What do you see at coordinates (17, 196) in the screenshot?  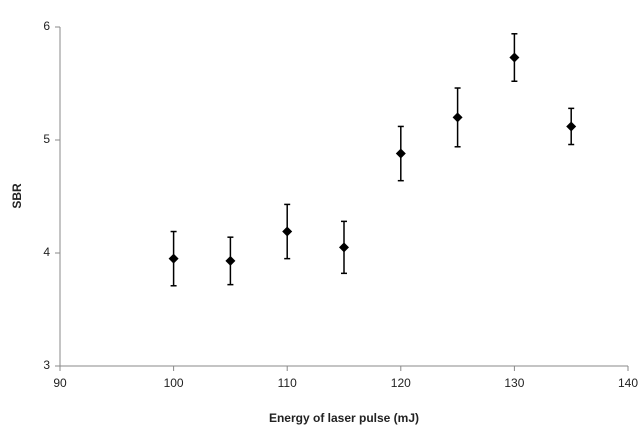 I see `y-axis-title: SBR` at bounding box center [17, 196].